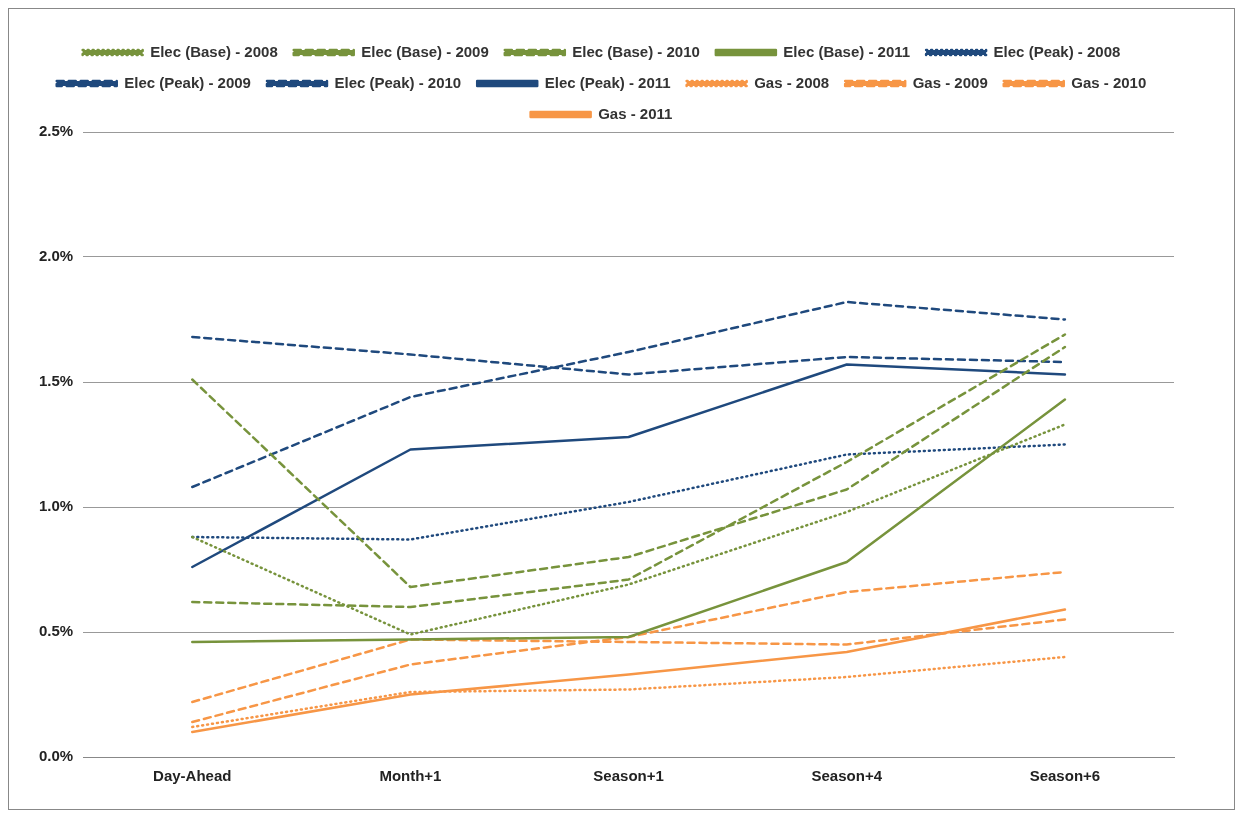  I want to click on x-tick-label: Month+1, so click(410, 776).